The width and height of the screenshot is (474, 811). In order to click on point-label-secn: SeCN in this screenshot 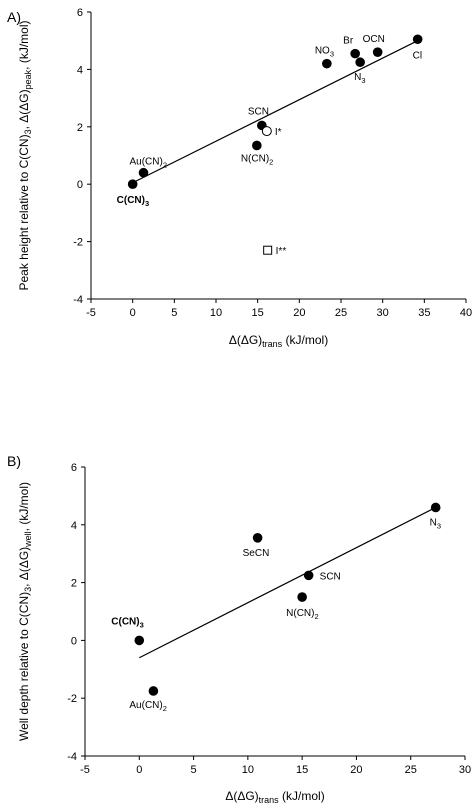, I will do `click(256, 553)`.